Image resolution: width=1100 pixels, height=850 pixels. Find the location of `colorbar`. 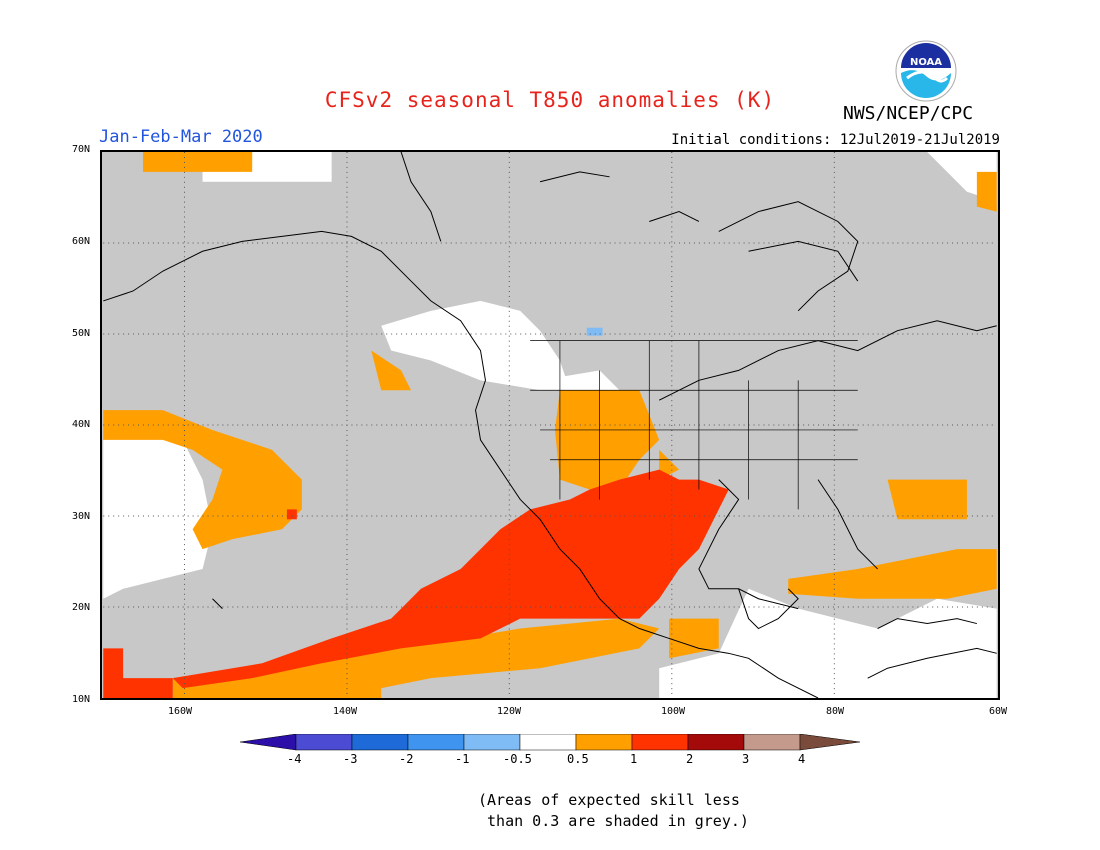

colorbar is located at coordinates (550, 742).